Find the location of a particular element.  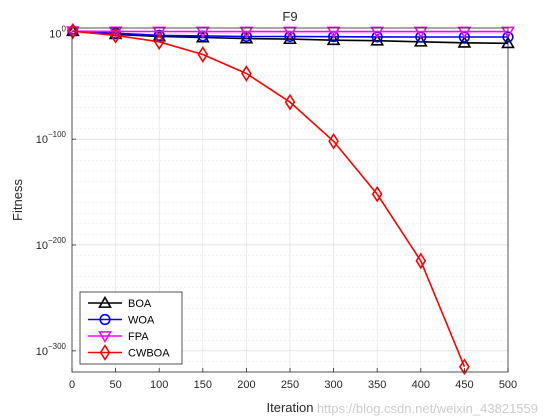

watermark: https://blog.csdn.net/weixin_43821559 is located at coordinates (427, 408).